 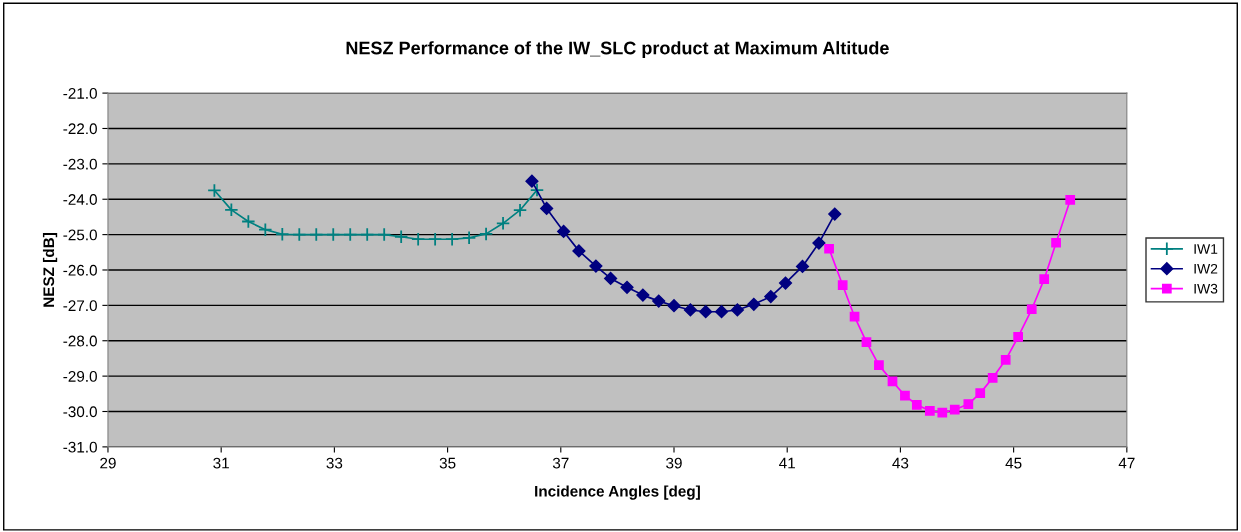 What do you see at coordinates (1126, 463) in the screenshot?
I see `x-tick-label: 47` at bounding box center [1126, 463].